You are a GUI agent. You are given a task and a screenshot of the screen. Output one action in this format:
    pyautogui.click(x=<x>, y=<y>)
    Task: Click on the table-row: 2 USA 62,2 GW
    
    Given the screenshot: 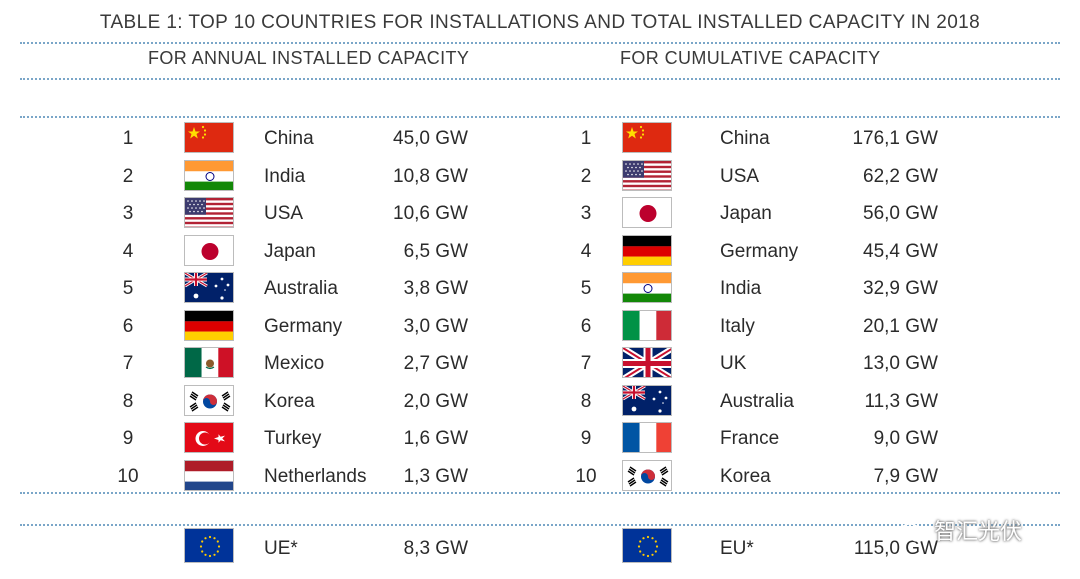 What is the action you would take?
    pyautogui.click(x=810, y=177)
    